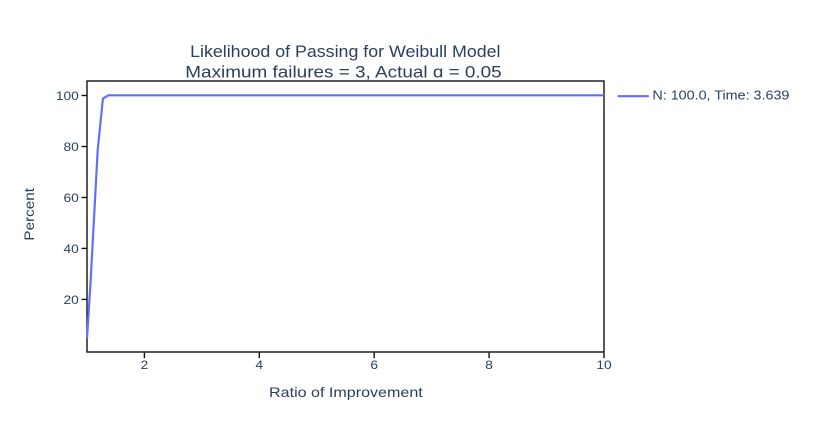 The height and width of the screenshot is (431, 838). What do you see at coordinates (29, 214) in the screenshot?
I see `svg-text: Percent` at bounding box center [29, 214].